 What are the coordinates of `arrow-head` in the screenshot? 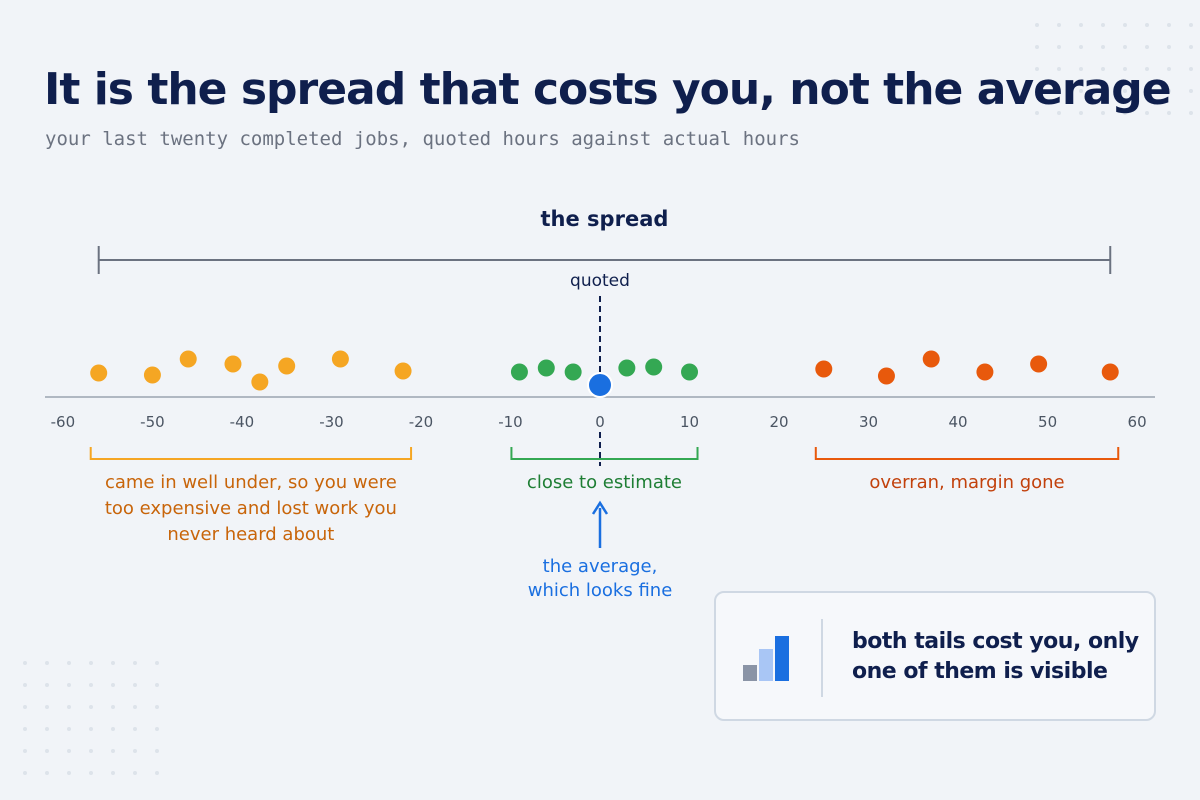 It's located at (600, 507).